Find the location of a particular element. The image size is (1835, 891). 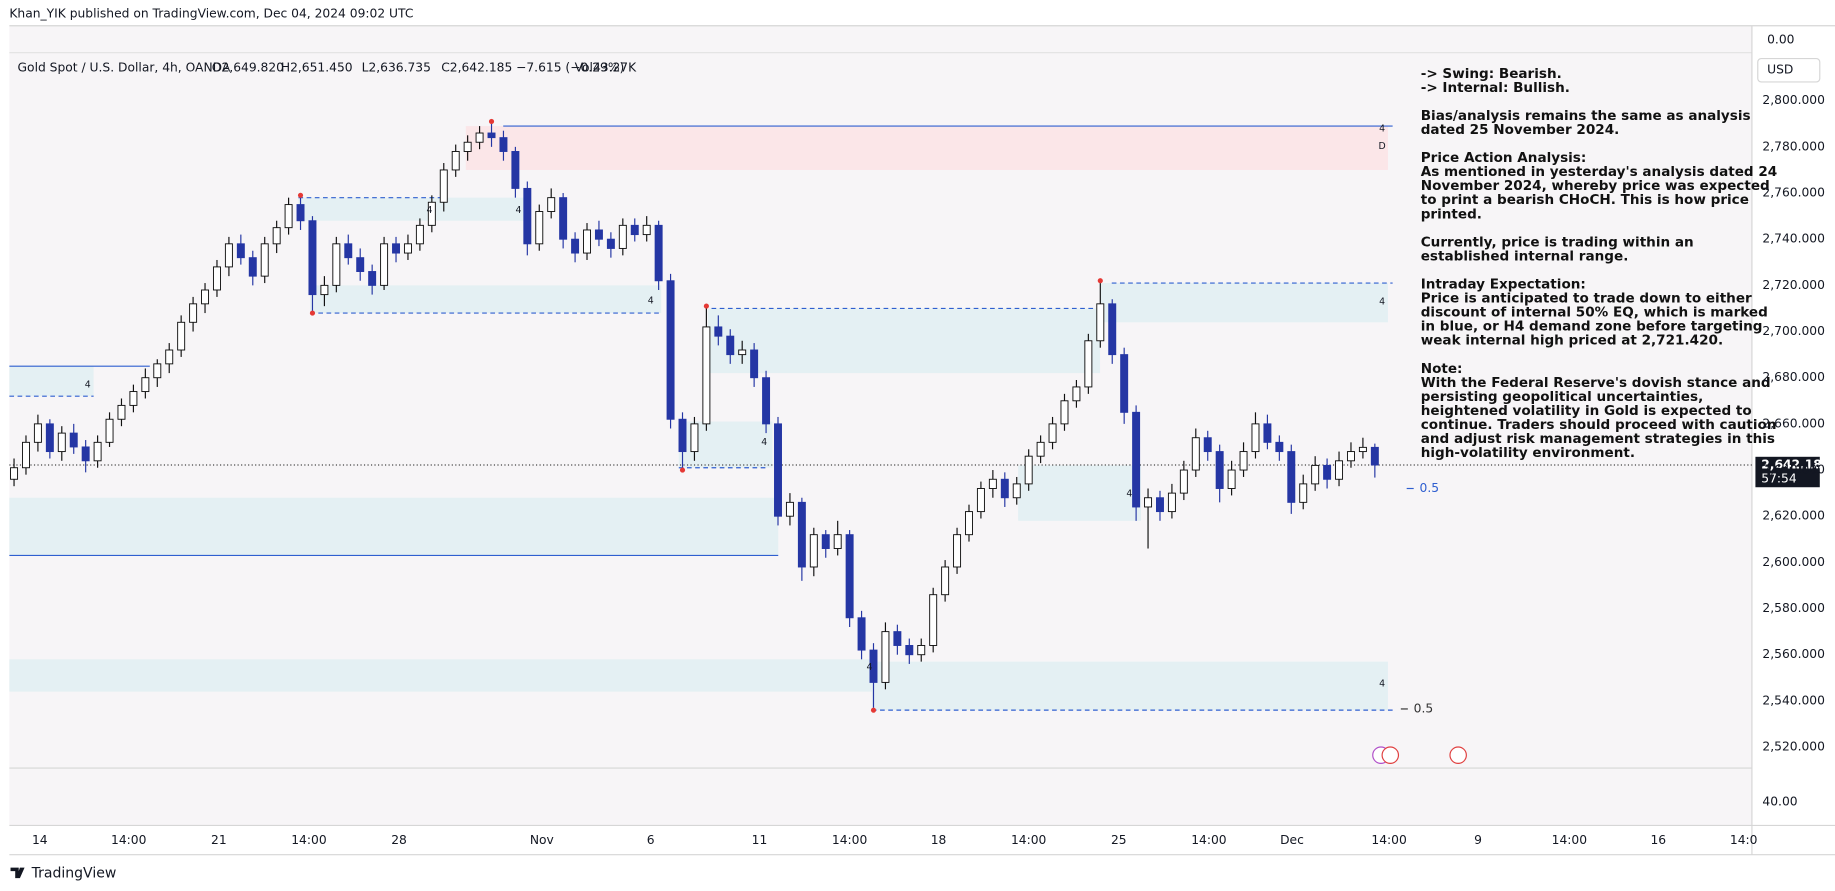

x-tick-label: 11 is located at coordinates (760, 840).